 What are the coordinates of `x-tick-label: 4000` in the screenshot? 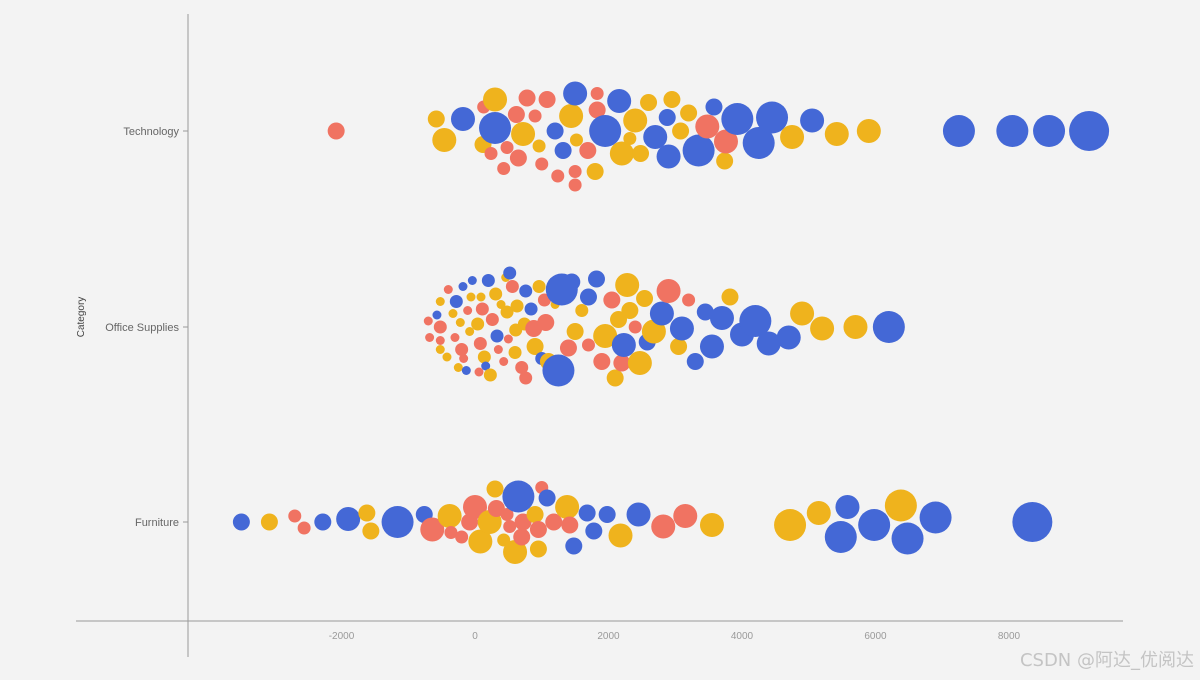 It's located at (742, 636).